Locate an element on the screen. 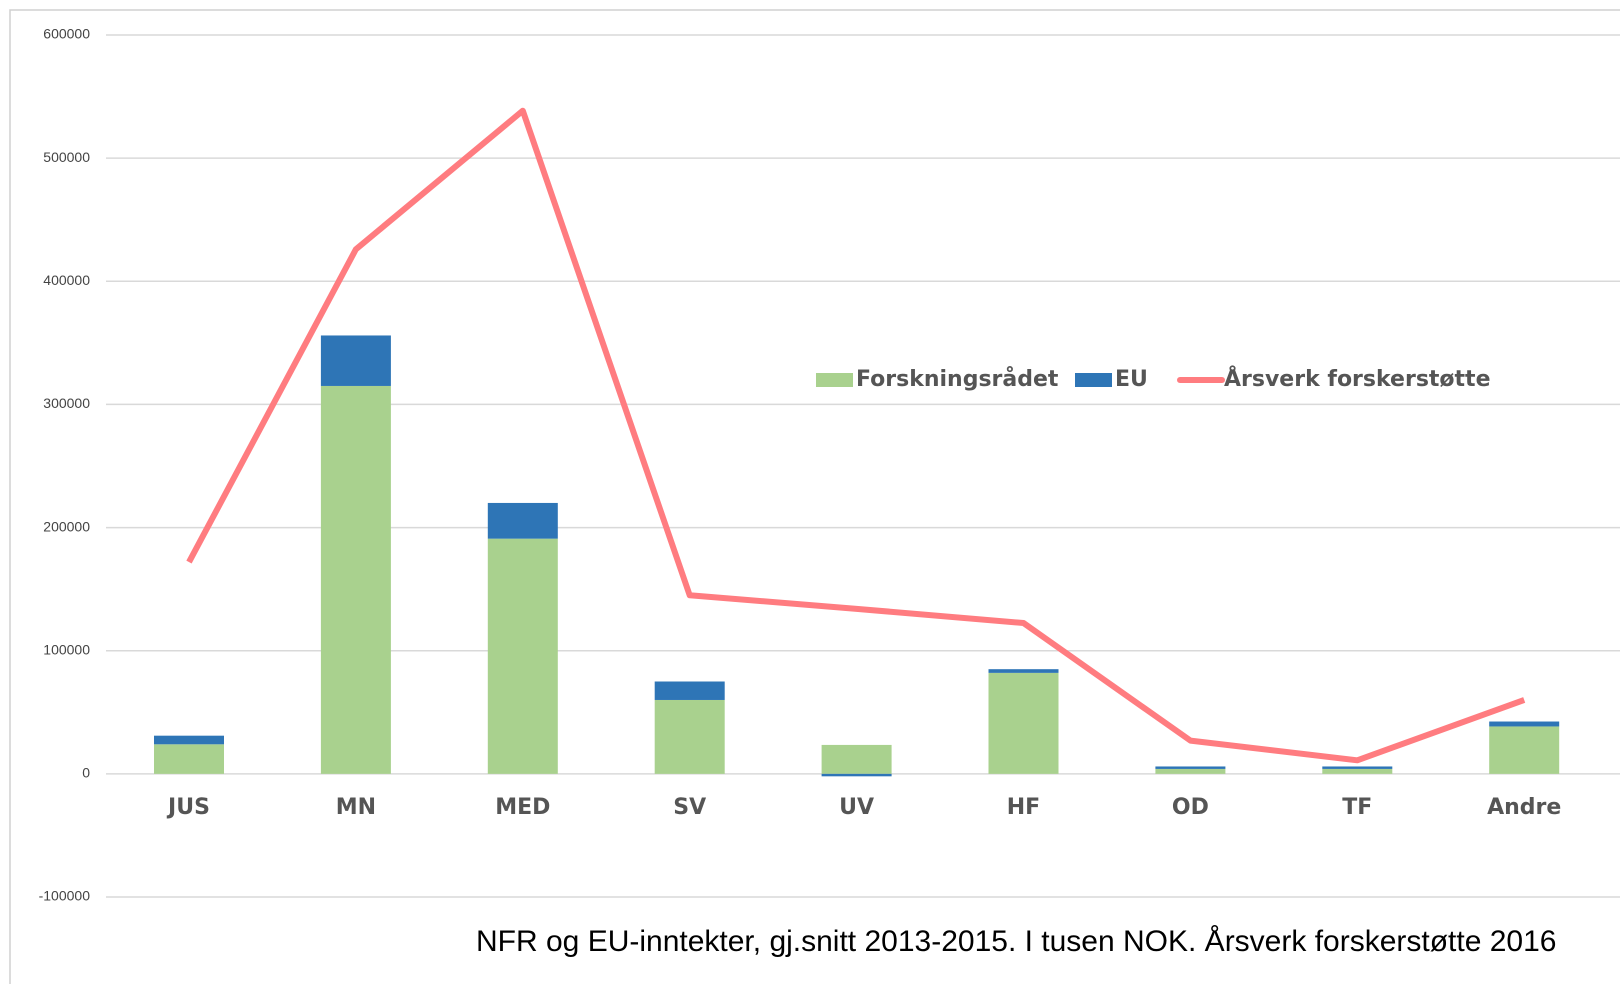  x-tick-label: MN is located at coordinates (356, 807).